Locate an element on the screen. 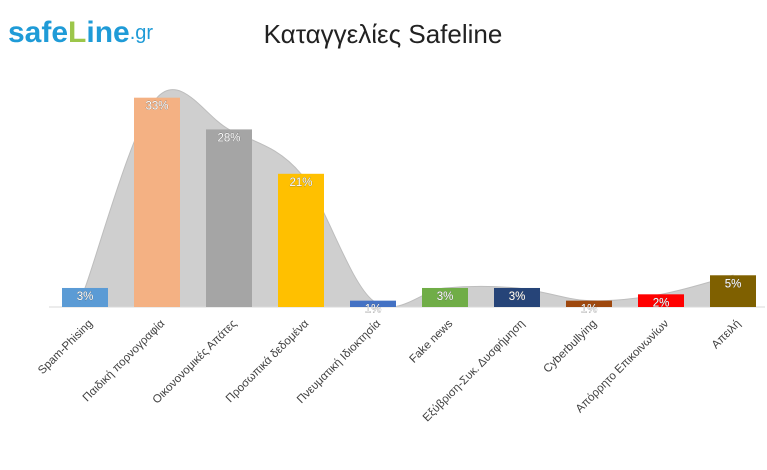  value-label: 21% is located at coordinates (300, 183).